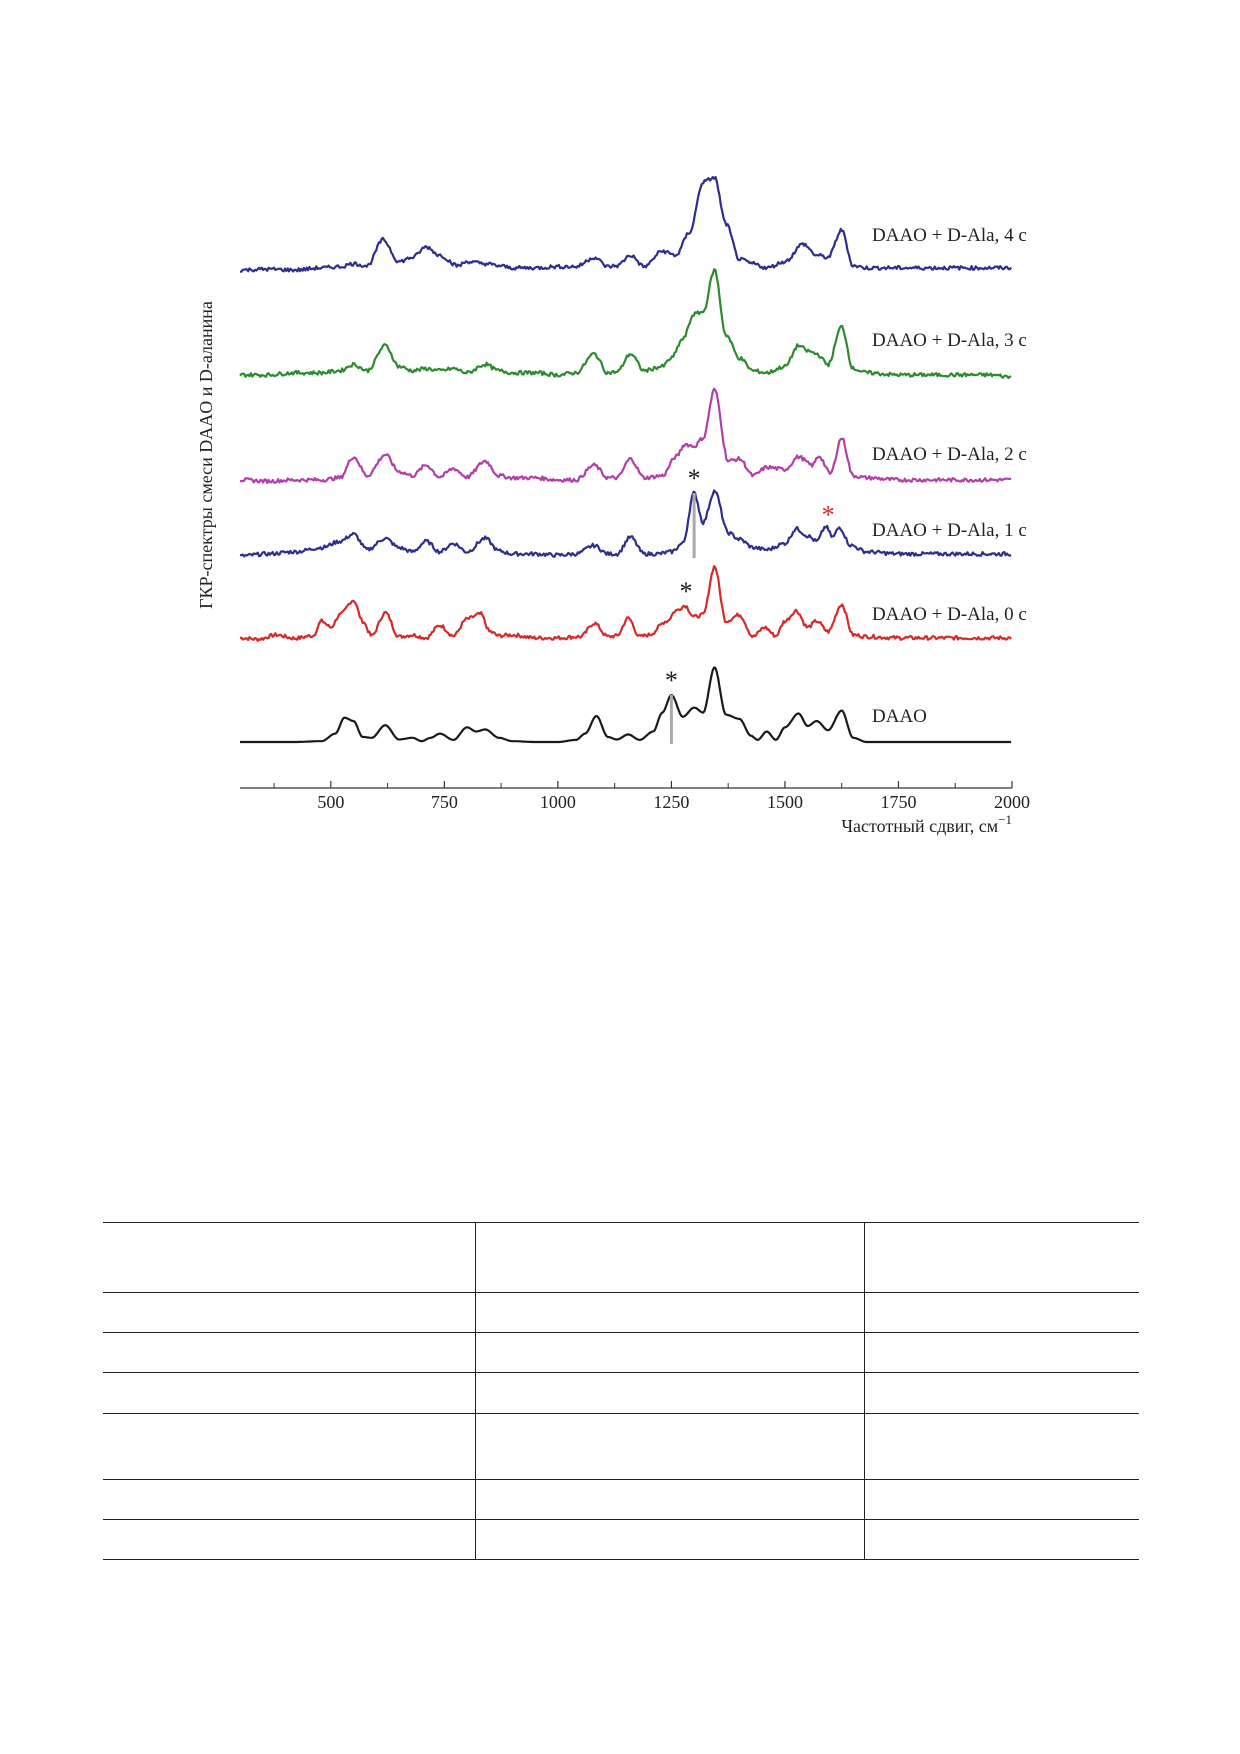 The height and width of the screenshot is (1754, 1240). What do you see at coordinates (444, 802) in the screenshot?
I see `x-tick-label-1: 750` at bounding box center [444, 802].